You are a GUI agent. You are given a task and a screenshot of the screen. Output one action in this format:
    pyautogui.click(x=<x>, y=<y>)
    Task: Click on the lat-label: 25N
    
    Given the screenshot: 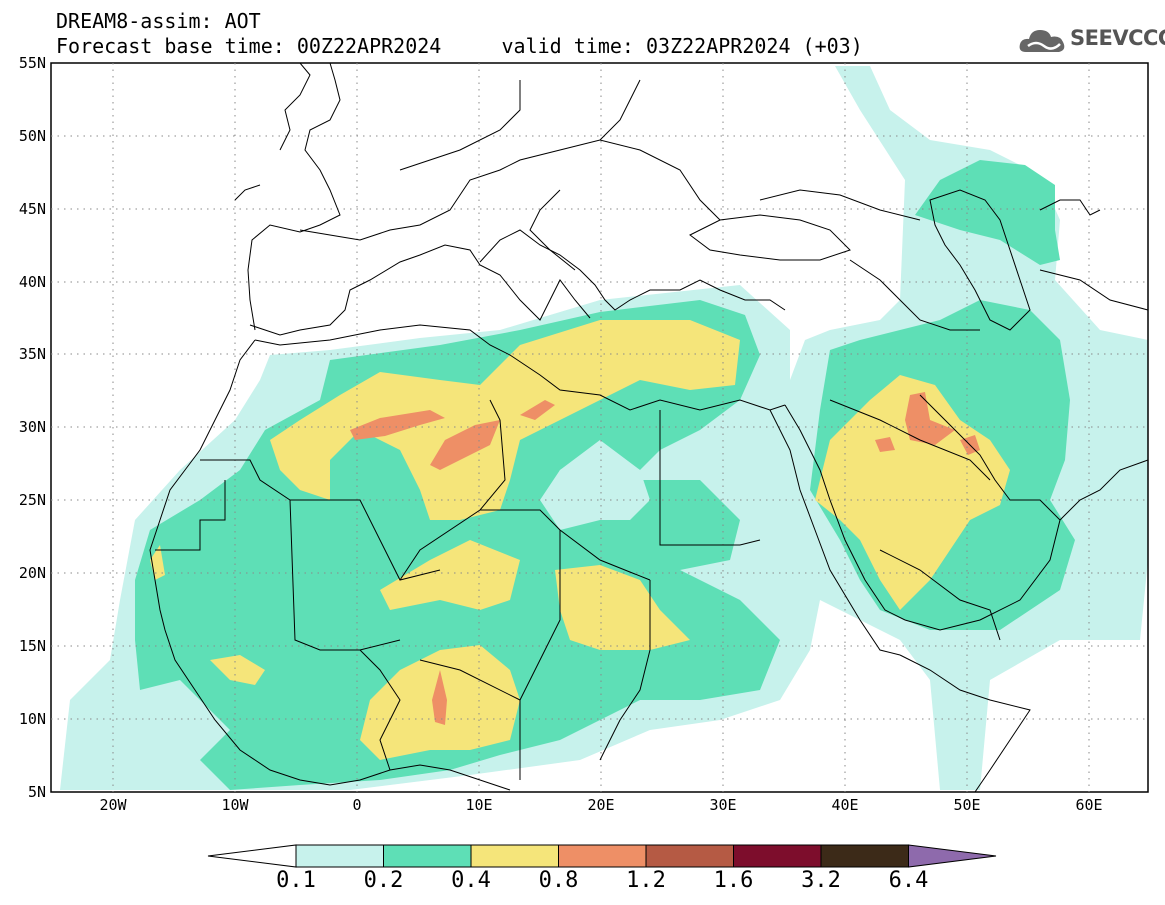 What is the action you would take?
    pyautogui.click(x=32, y=500)
    